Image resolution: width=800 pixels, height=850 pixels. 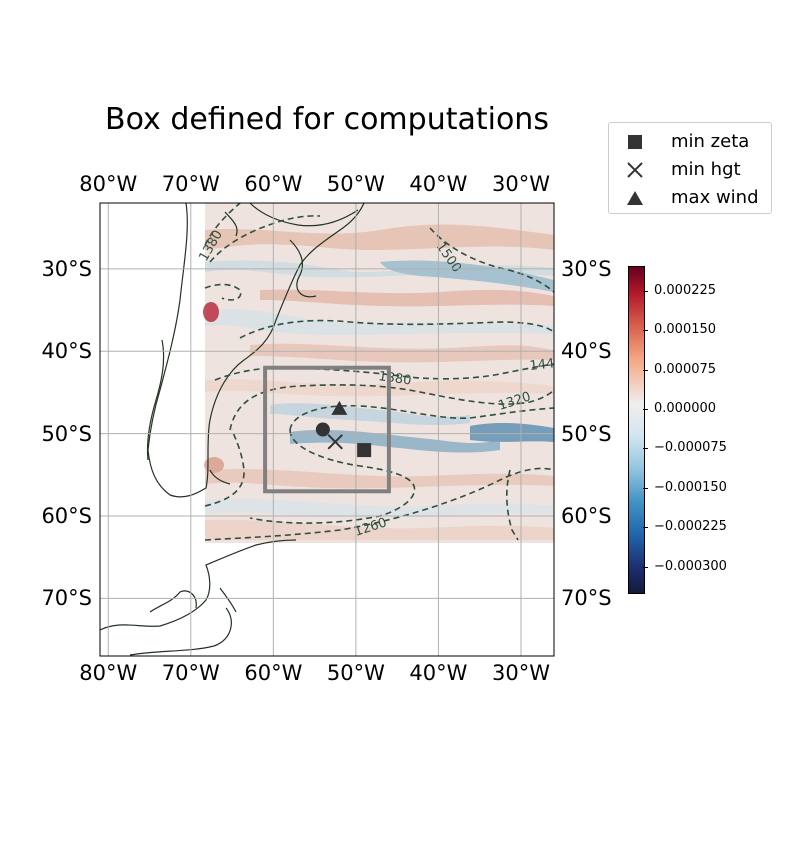 What do you see at coordinates (685, 408) in the screenshot?
I see `colorbar-tick-label: 0.000000` at bounding box center [685, 408].